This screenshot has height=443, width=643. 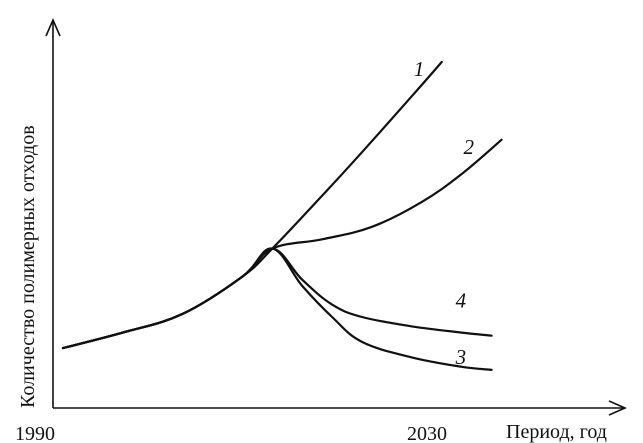 I want to click on x-axis-title: Период, год, so click(x=556, y=432).